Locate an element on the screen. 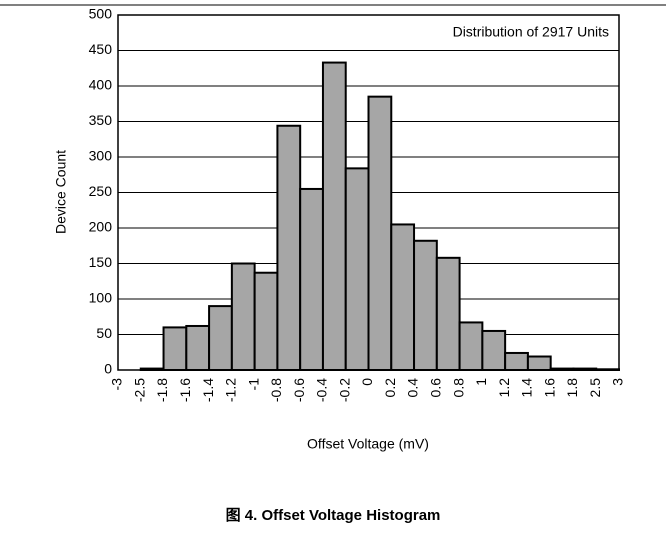  x-tick-label: 1 is located at coordinates (481, 382).